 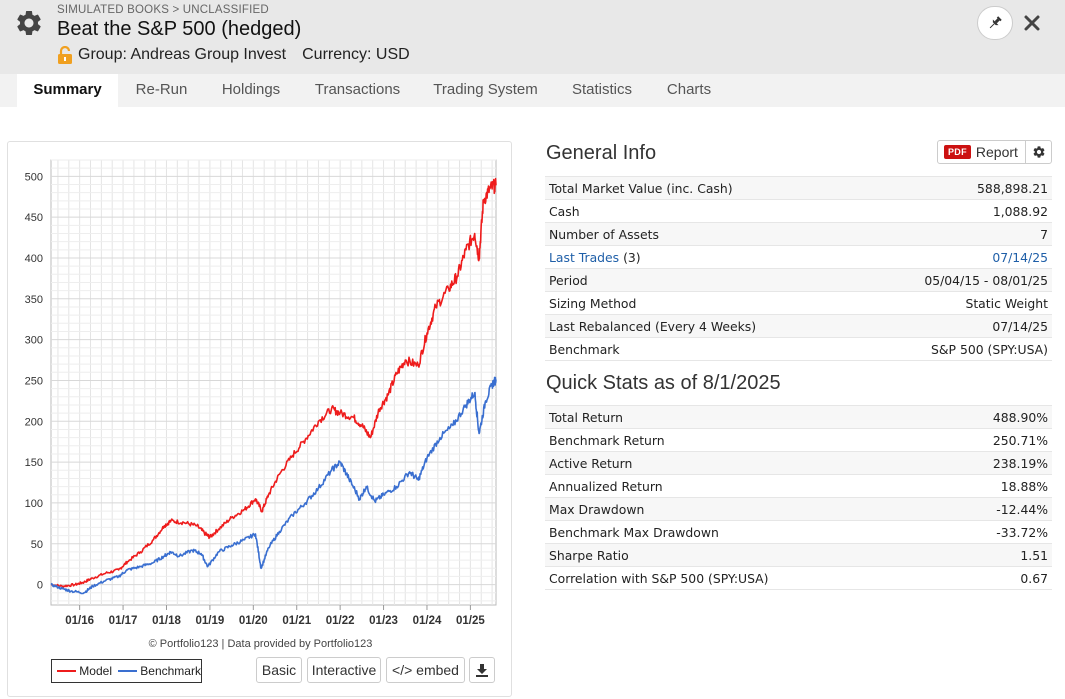 I want to click on gear-icon, so click(x=1038, y=152).